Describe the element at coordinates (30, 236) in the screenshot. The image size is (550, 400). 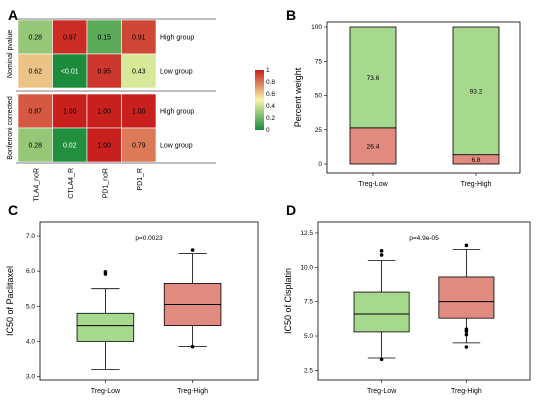
I see `y-tick-label: 7.0` at that location.